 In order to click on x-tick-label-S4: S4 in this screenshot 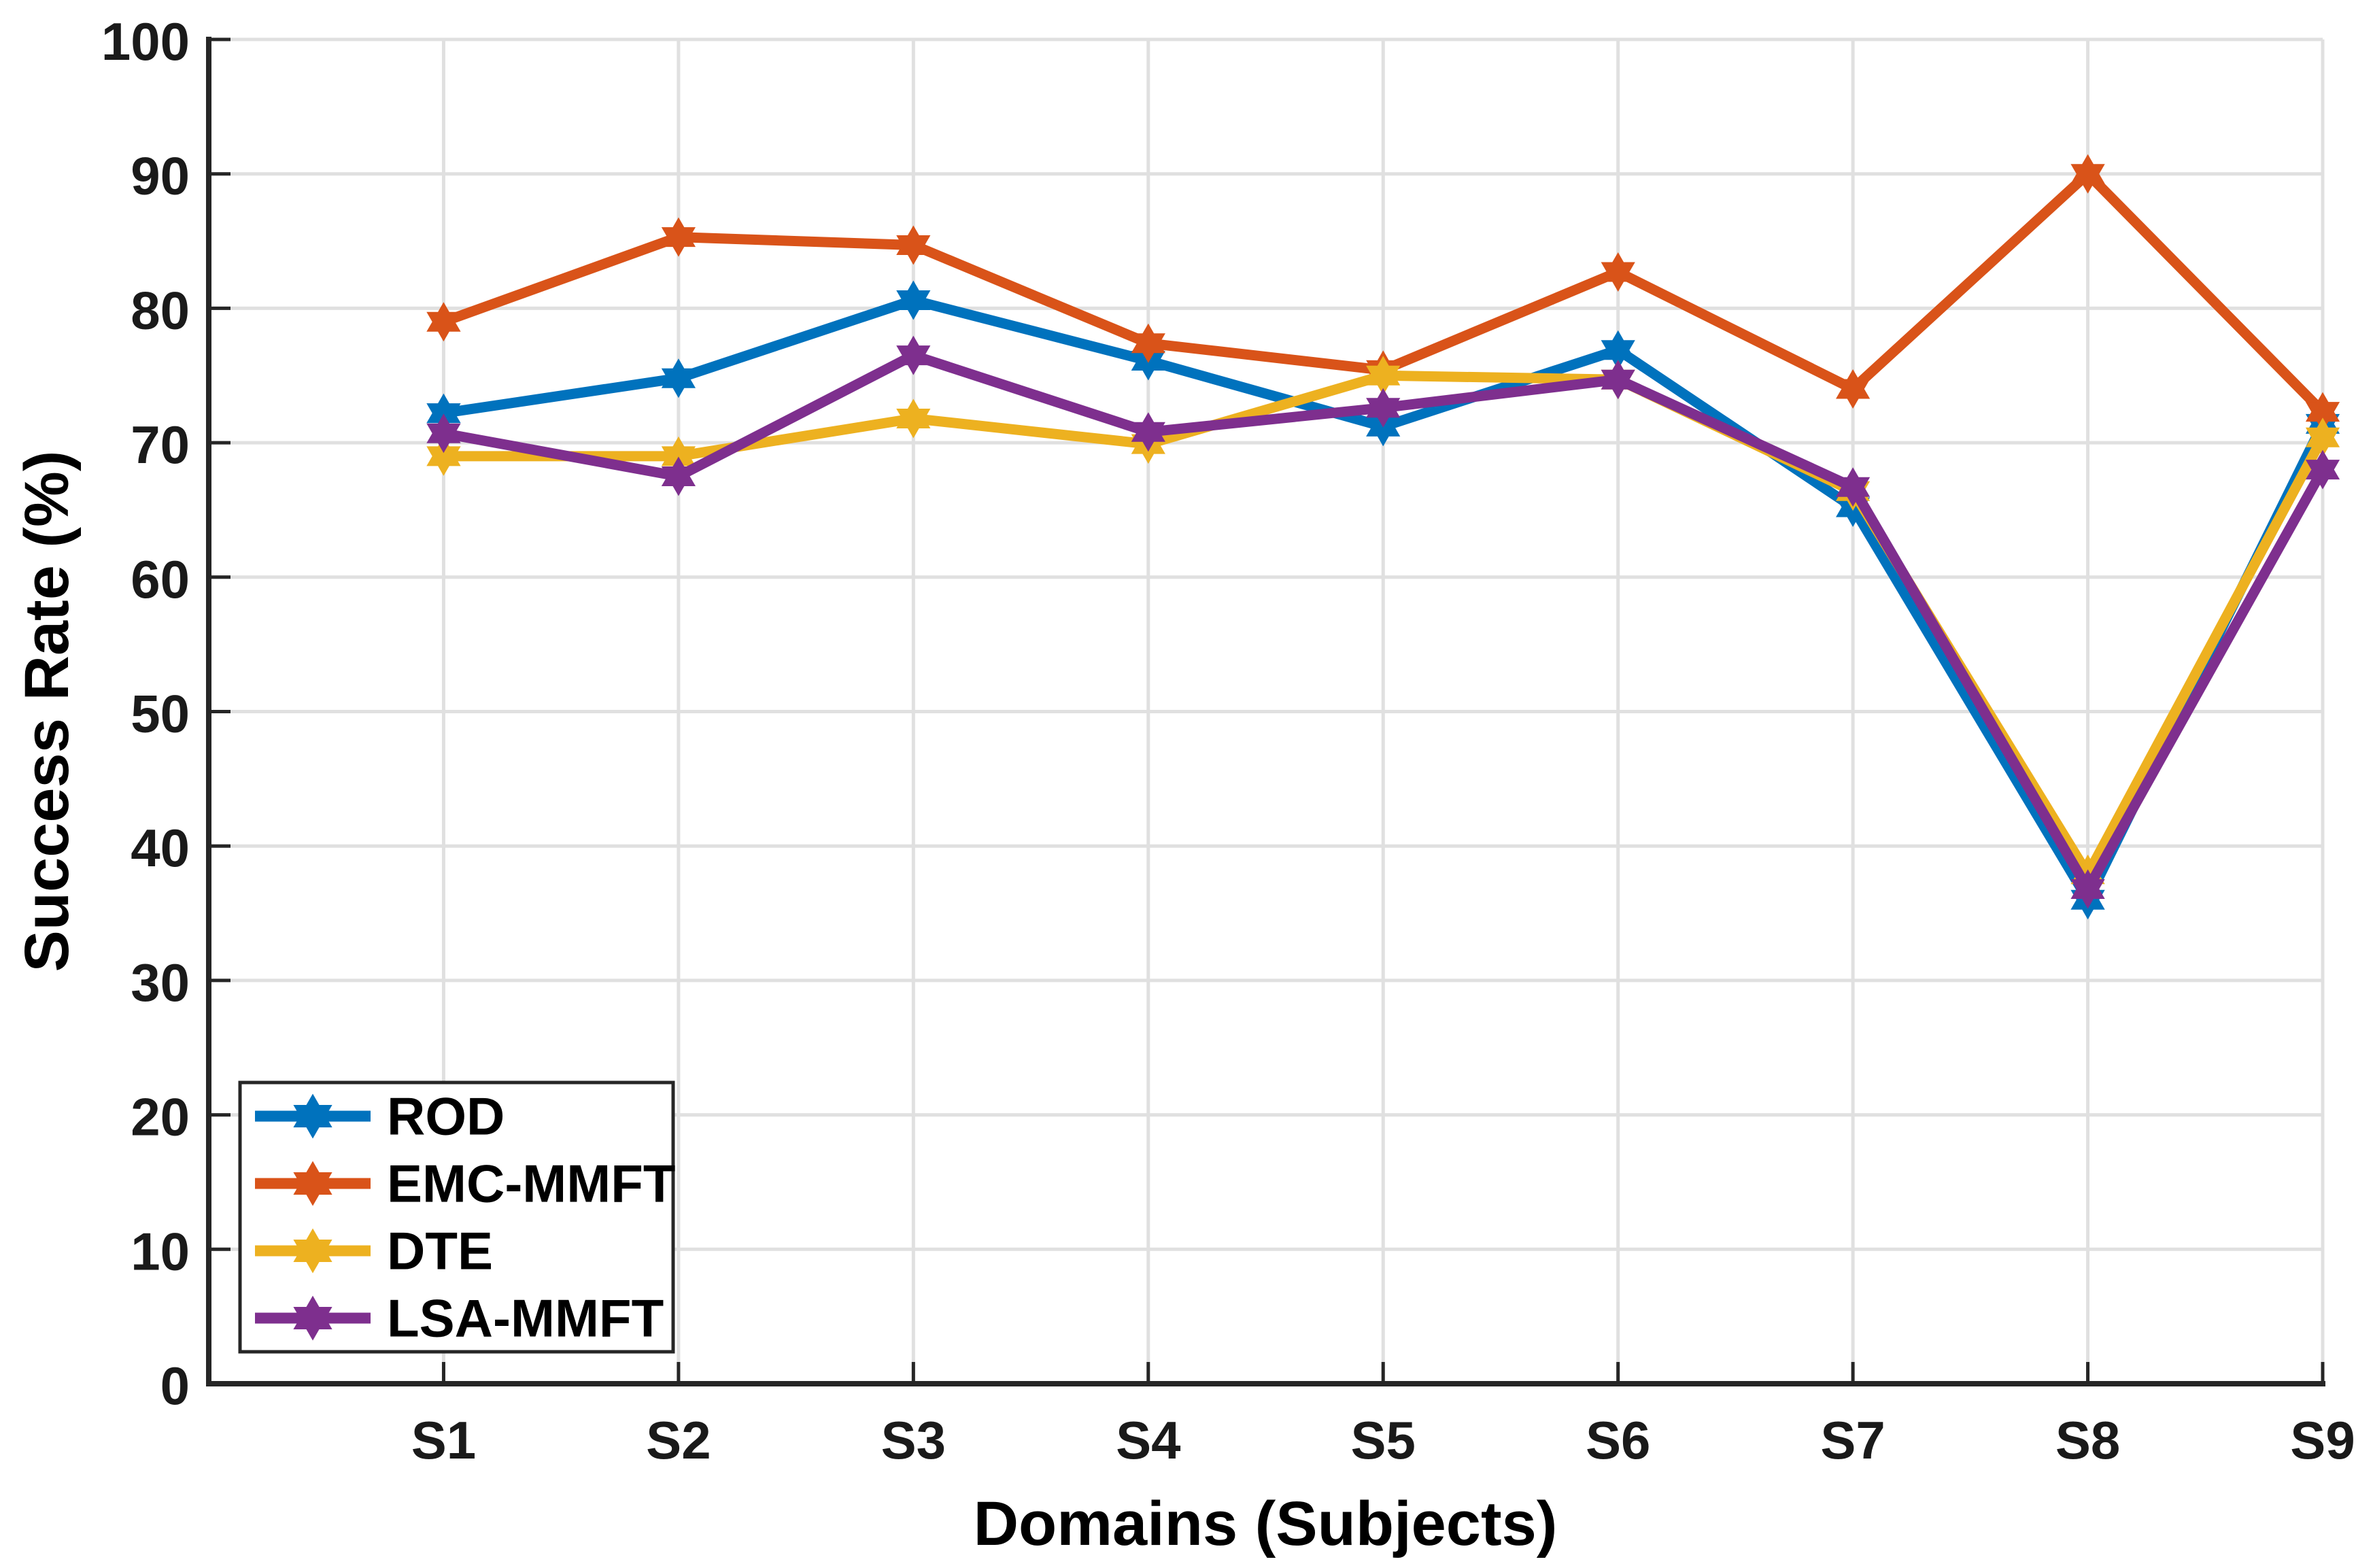, I will do `click(1148, 1440)`.